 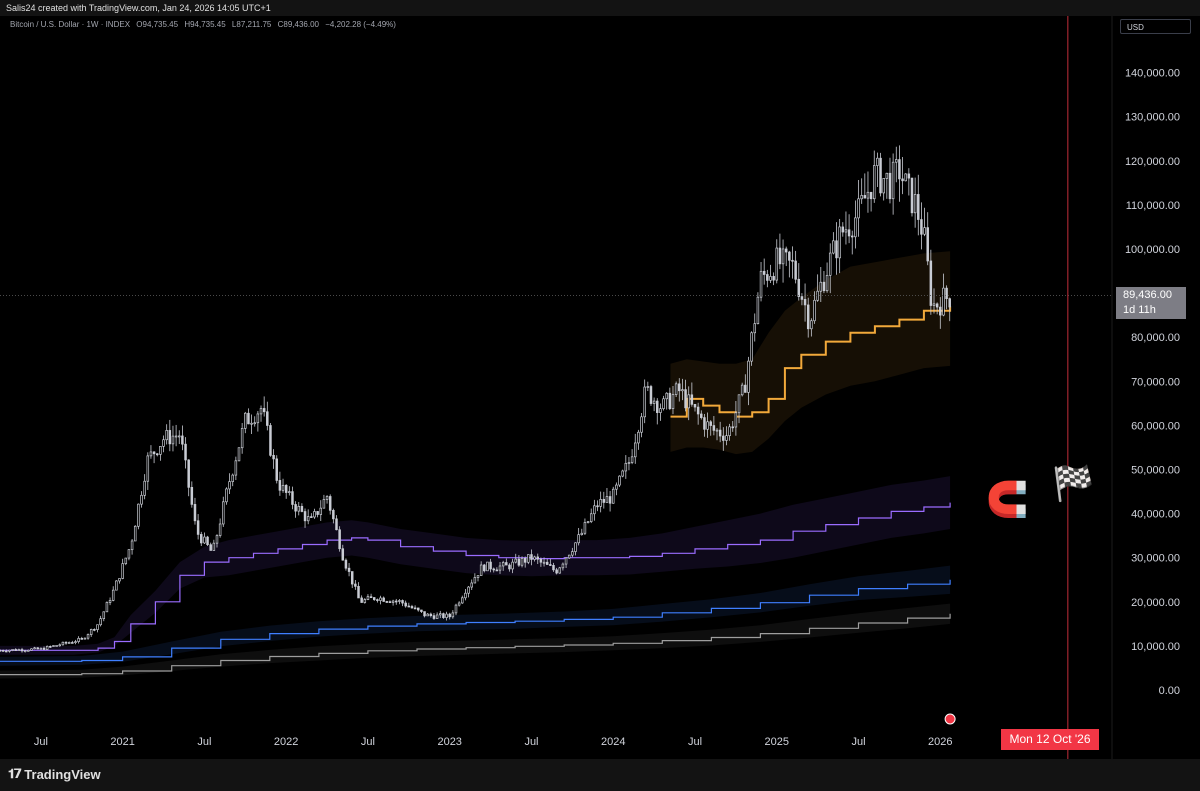 What do you see at coordinates (600, 775) in the screenshot?
I see `footer-bar` at bounding box center [600, 775].